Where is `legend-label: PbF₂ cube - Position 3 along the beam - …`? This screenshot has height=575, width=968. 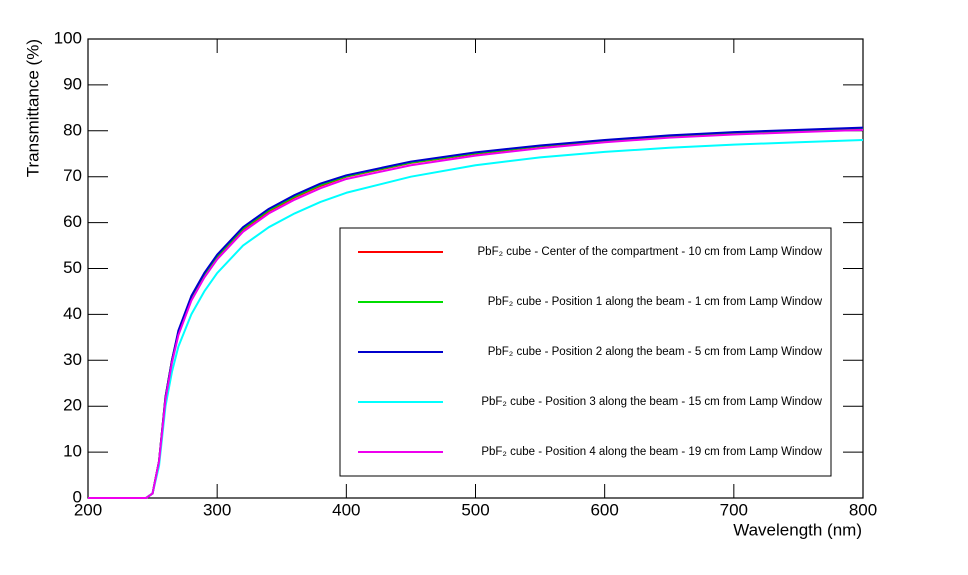 legend-label: PbF₂ cube - Position 3 along the beam - … is located at coordinates (651, 402).